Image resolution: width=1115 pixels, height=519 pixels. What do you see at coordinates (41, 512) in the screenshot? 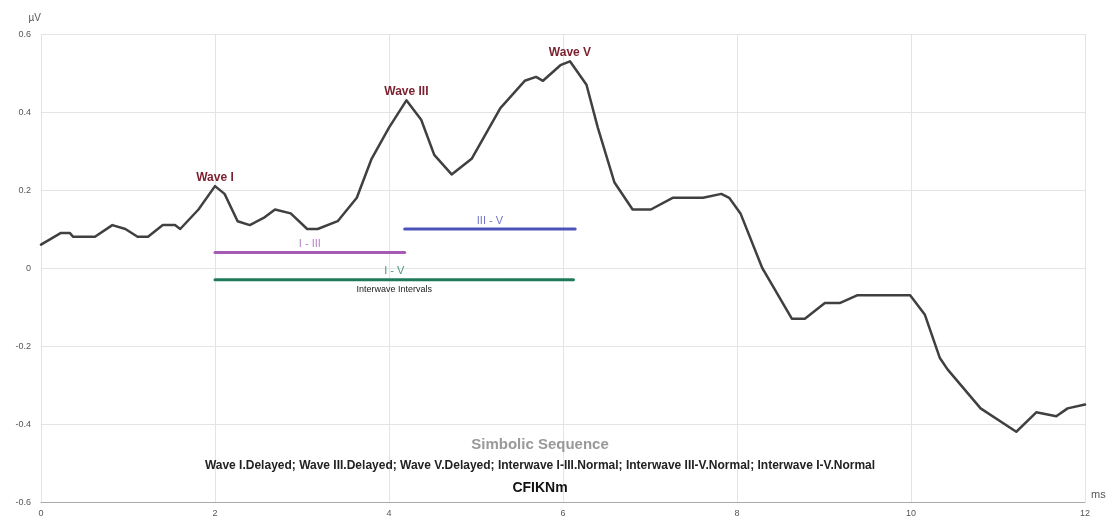
I see `x-tick-label: 0` at bounding box center [41, 512].